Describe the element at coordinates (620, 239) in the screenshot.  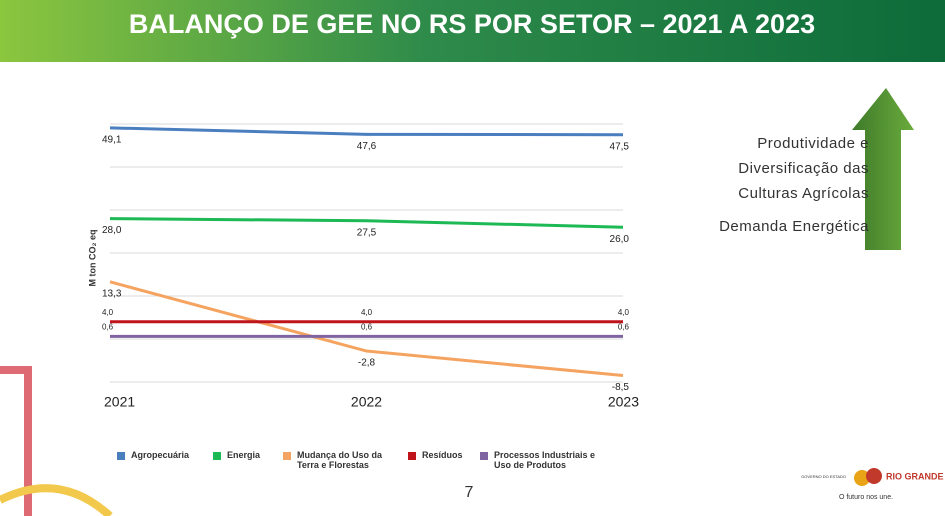
I see `data-label: 26,0` at that location.